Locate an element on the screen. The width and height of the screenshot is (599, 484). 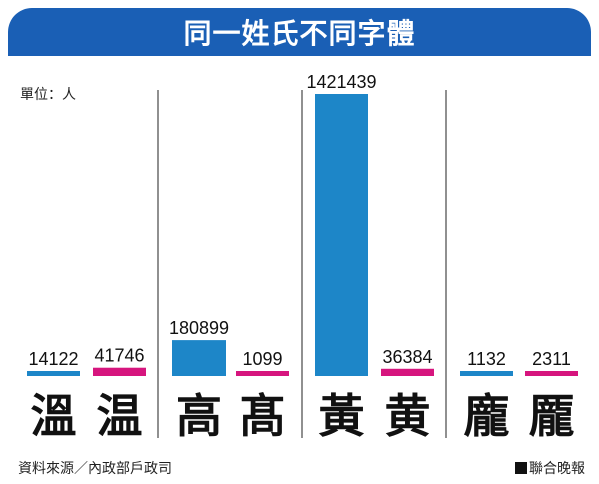
category-label-8: 龎 is located at coordinates (552, 416).